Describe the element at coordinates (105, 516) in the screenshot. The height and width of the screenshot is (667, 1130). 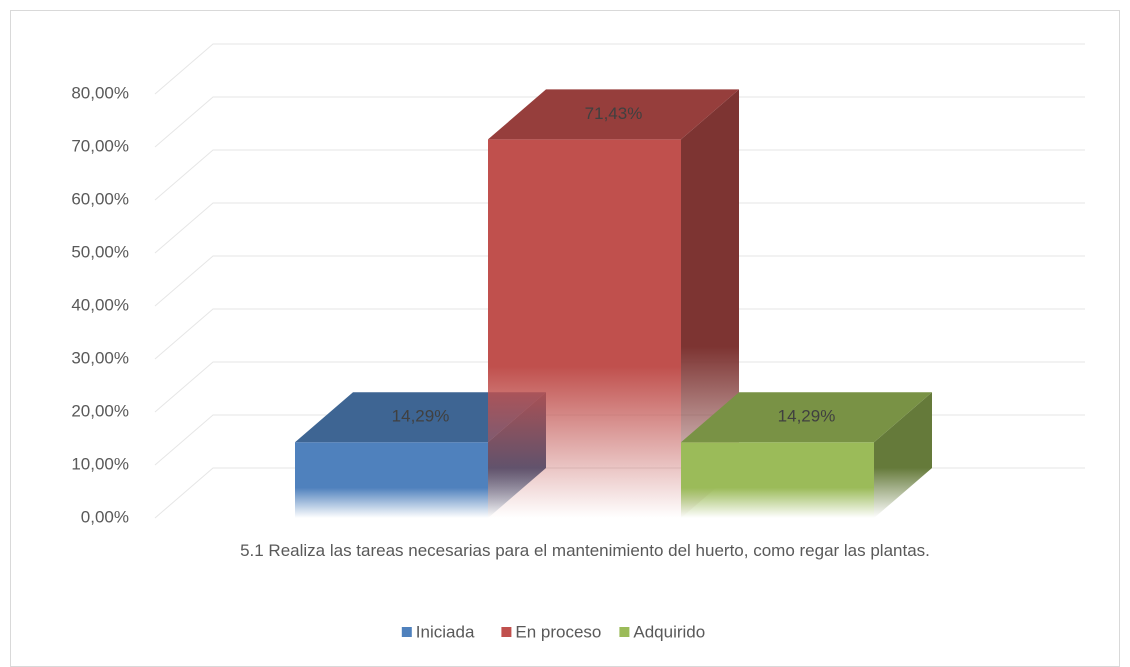
I see `y-tick-label: 0,00%` at that location.